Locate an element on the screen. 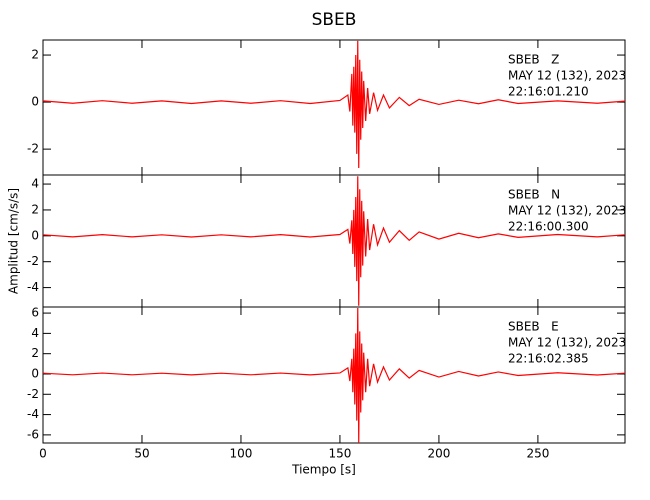  x-tick-label: 0 is located at coordinates (43, 454).